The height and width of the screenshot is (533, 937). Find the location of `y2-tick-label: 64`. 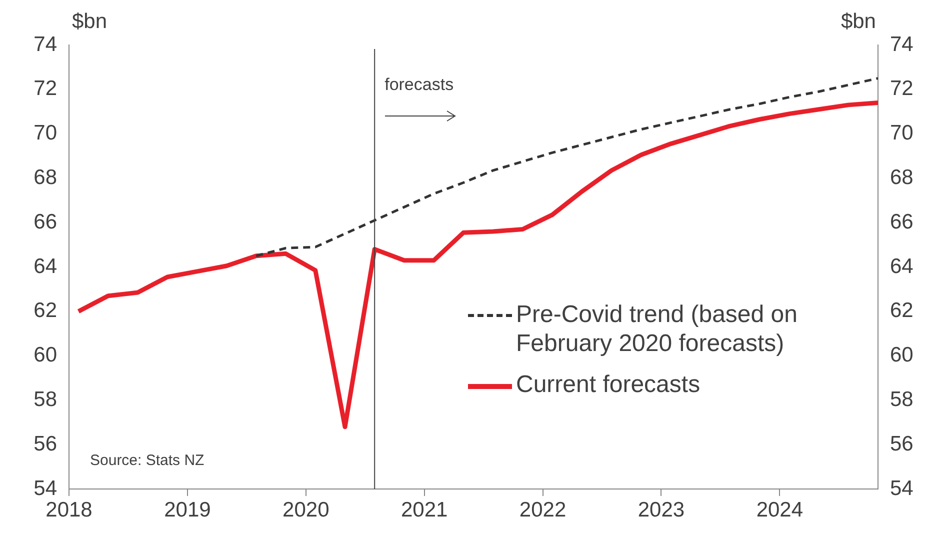

y2-tick-label: 64 is located at coordinates (902, 266).